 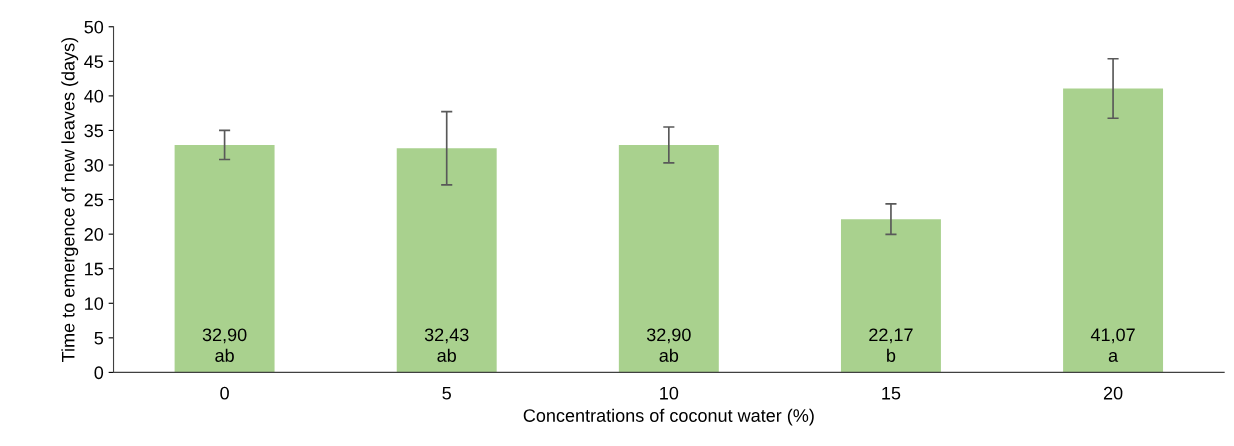 I want to click on y-tick-label: 30, so click(x=94, y=165).